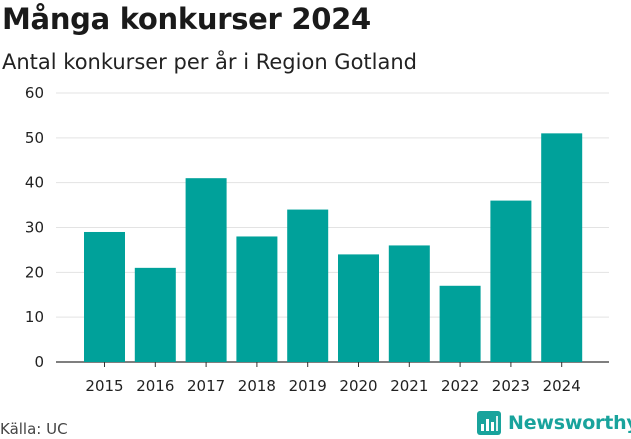  Describe the element at coordinates (460, 386) in the screenshot. I see `x-tick-label: 2022` at that location.